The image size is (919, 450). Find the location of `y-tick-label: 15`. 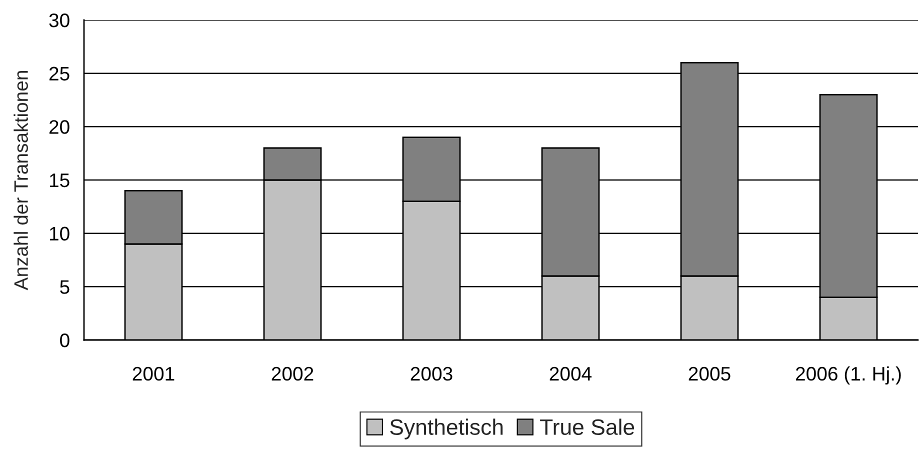

y-tick-label: 15 is located at coordinates (60, 181).